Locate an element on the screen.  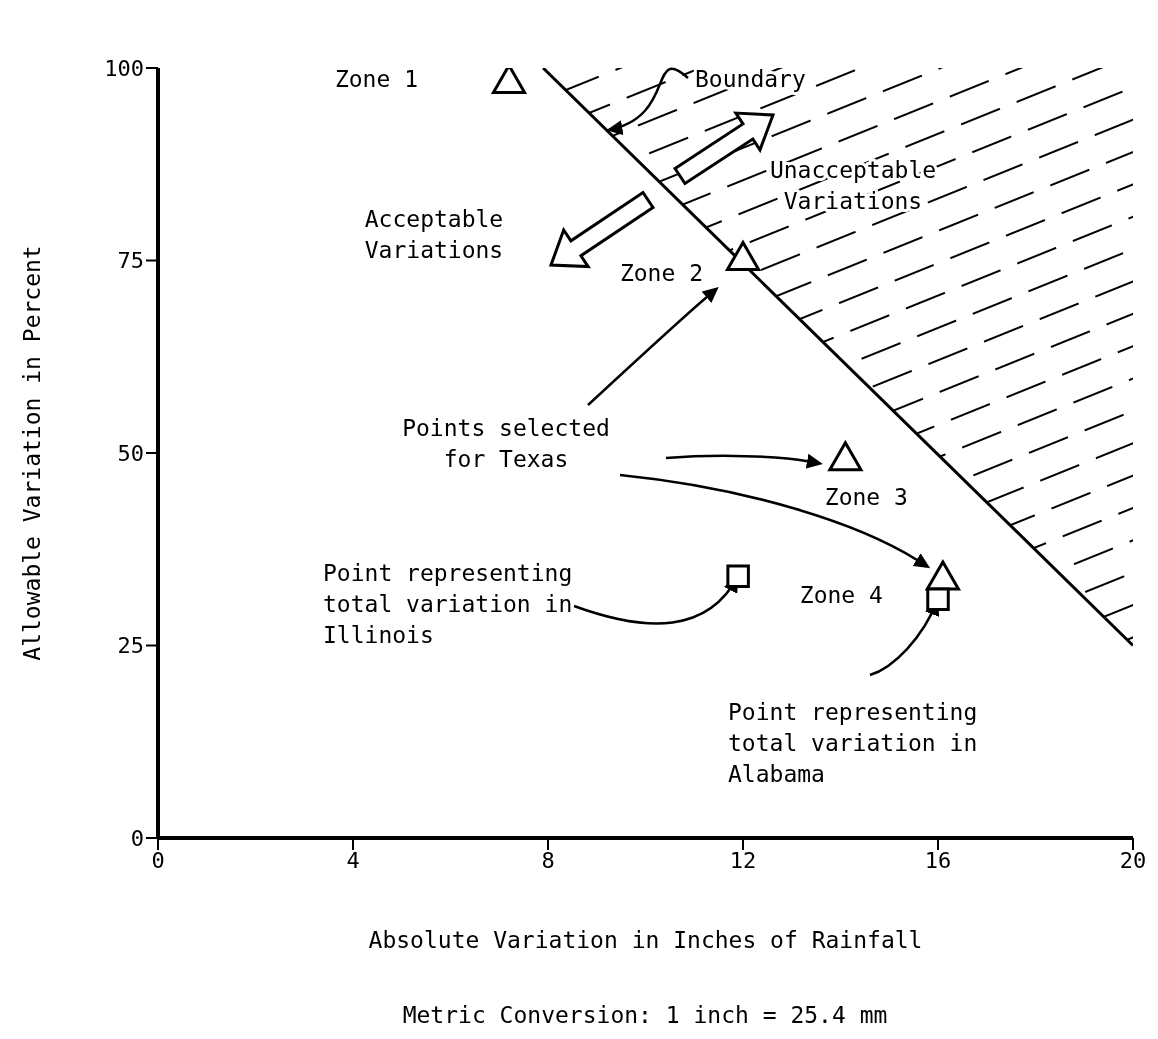
x-tick-label: 20 is located at coordinates (1133, 860).